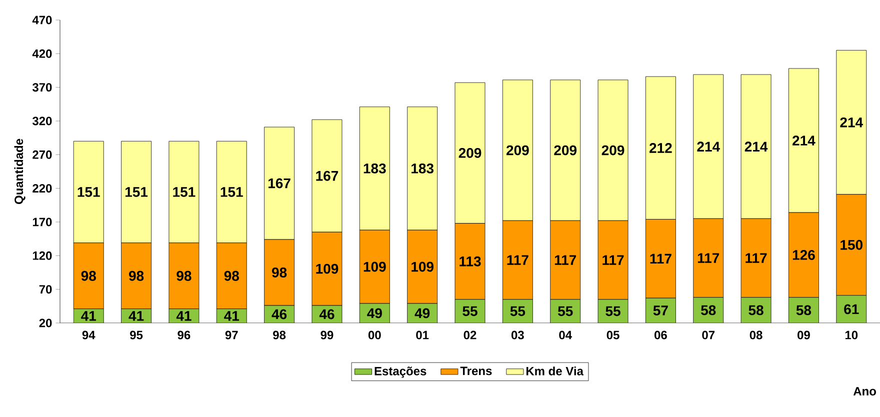 The image size is (880, 417). Describe the element at coordinates (851, 335) in the screenshot. I see `x-tick-label: 10` at that location.